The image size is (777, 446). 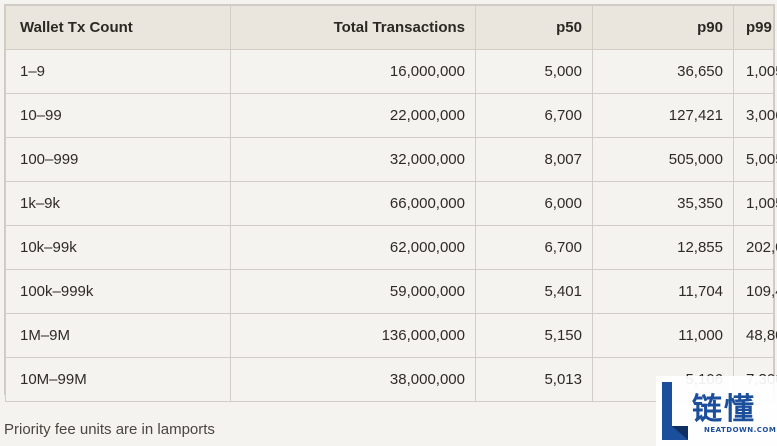 I want to click on column-header-p99: p99, so click(x=753, y=27).